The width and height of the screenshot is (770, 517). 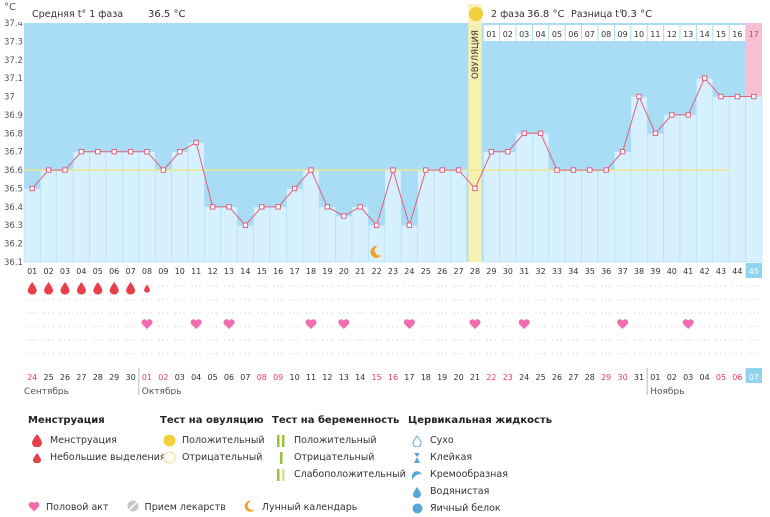 What do you see at coordinates (32, 377) in the screenshot?
I see `calendar-date-label: 24` at bounding box center [32, 377].